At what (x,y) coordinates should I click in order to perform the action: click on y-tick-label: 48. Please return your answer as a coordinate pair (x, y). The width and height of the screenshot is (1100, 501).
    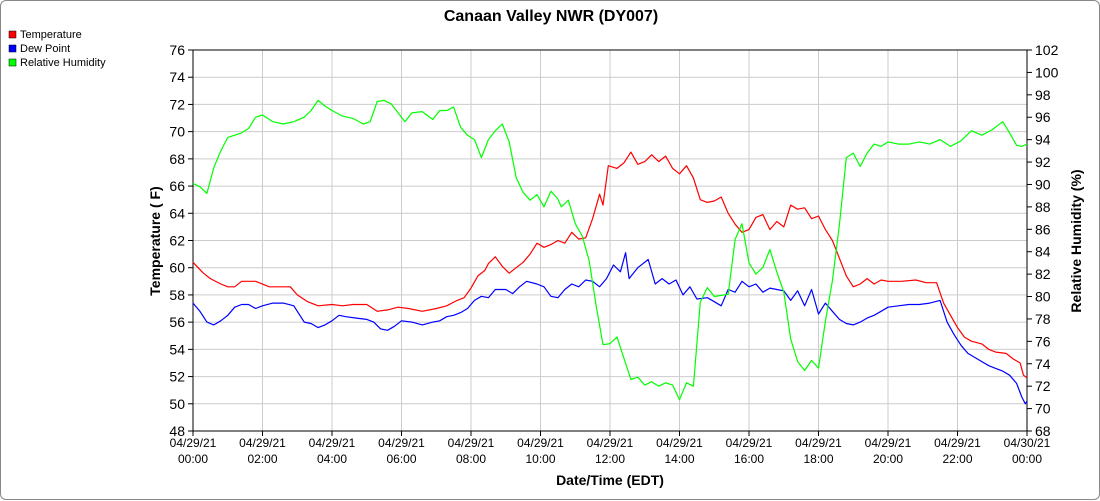
    Looking at the image, I should click on (177, 431).